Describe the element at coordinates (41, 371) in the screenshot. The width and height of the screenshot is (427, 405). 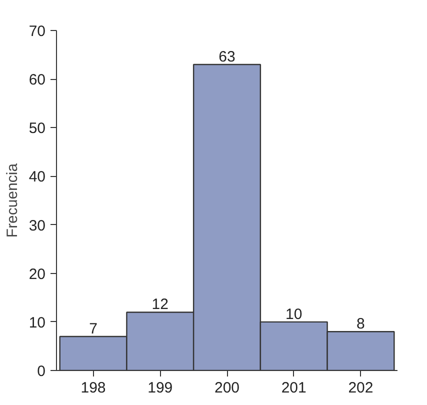
I see `y-tick-label: 0` at that location.